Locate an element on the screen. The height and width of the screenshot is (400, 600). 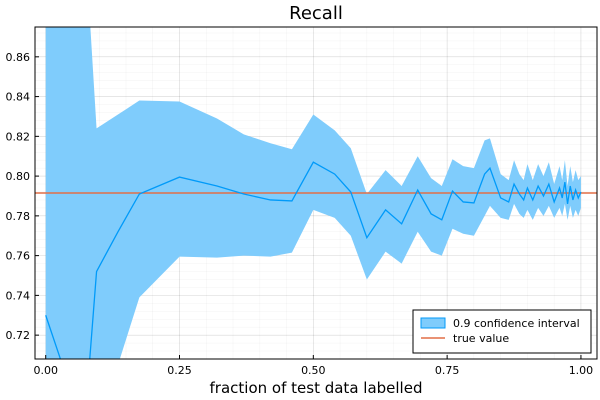
x-tick-label: 0.75 is located at coordinates (447, 370).